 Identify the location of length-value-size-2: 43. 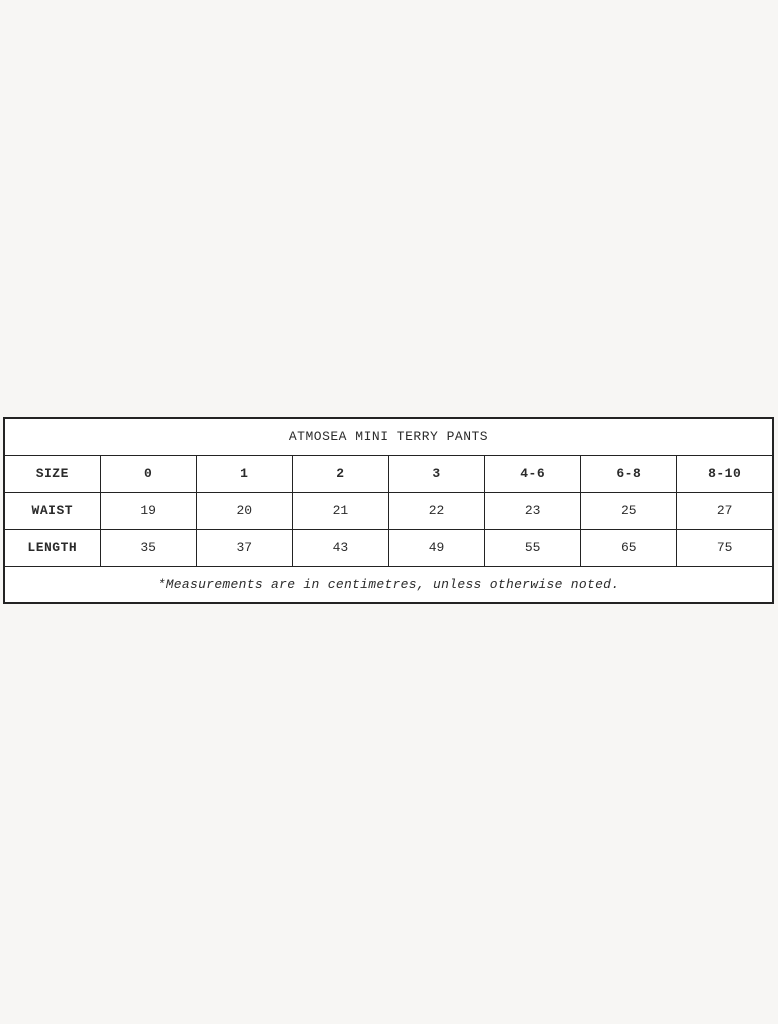
(340, 547).